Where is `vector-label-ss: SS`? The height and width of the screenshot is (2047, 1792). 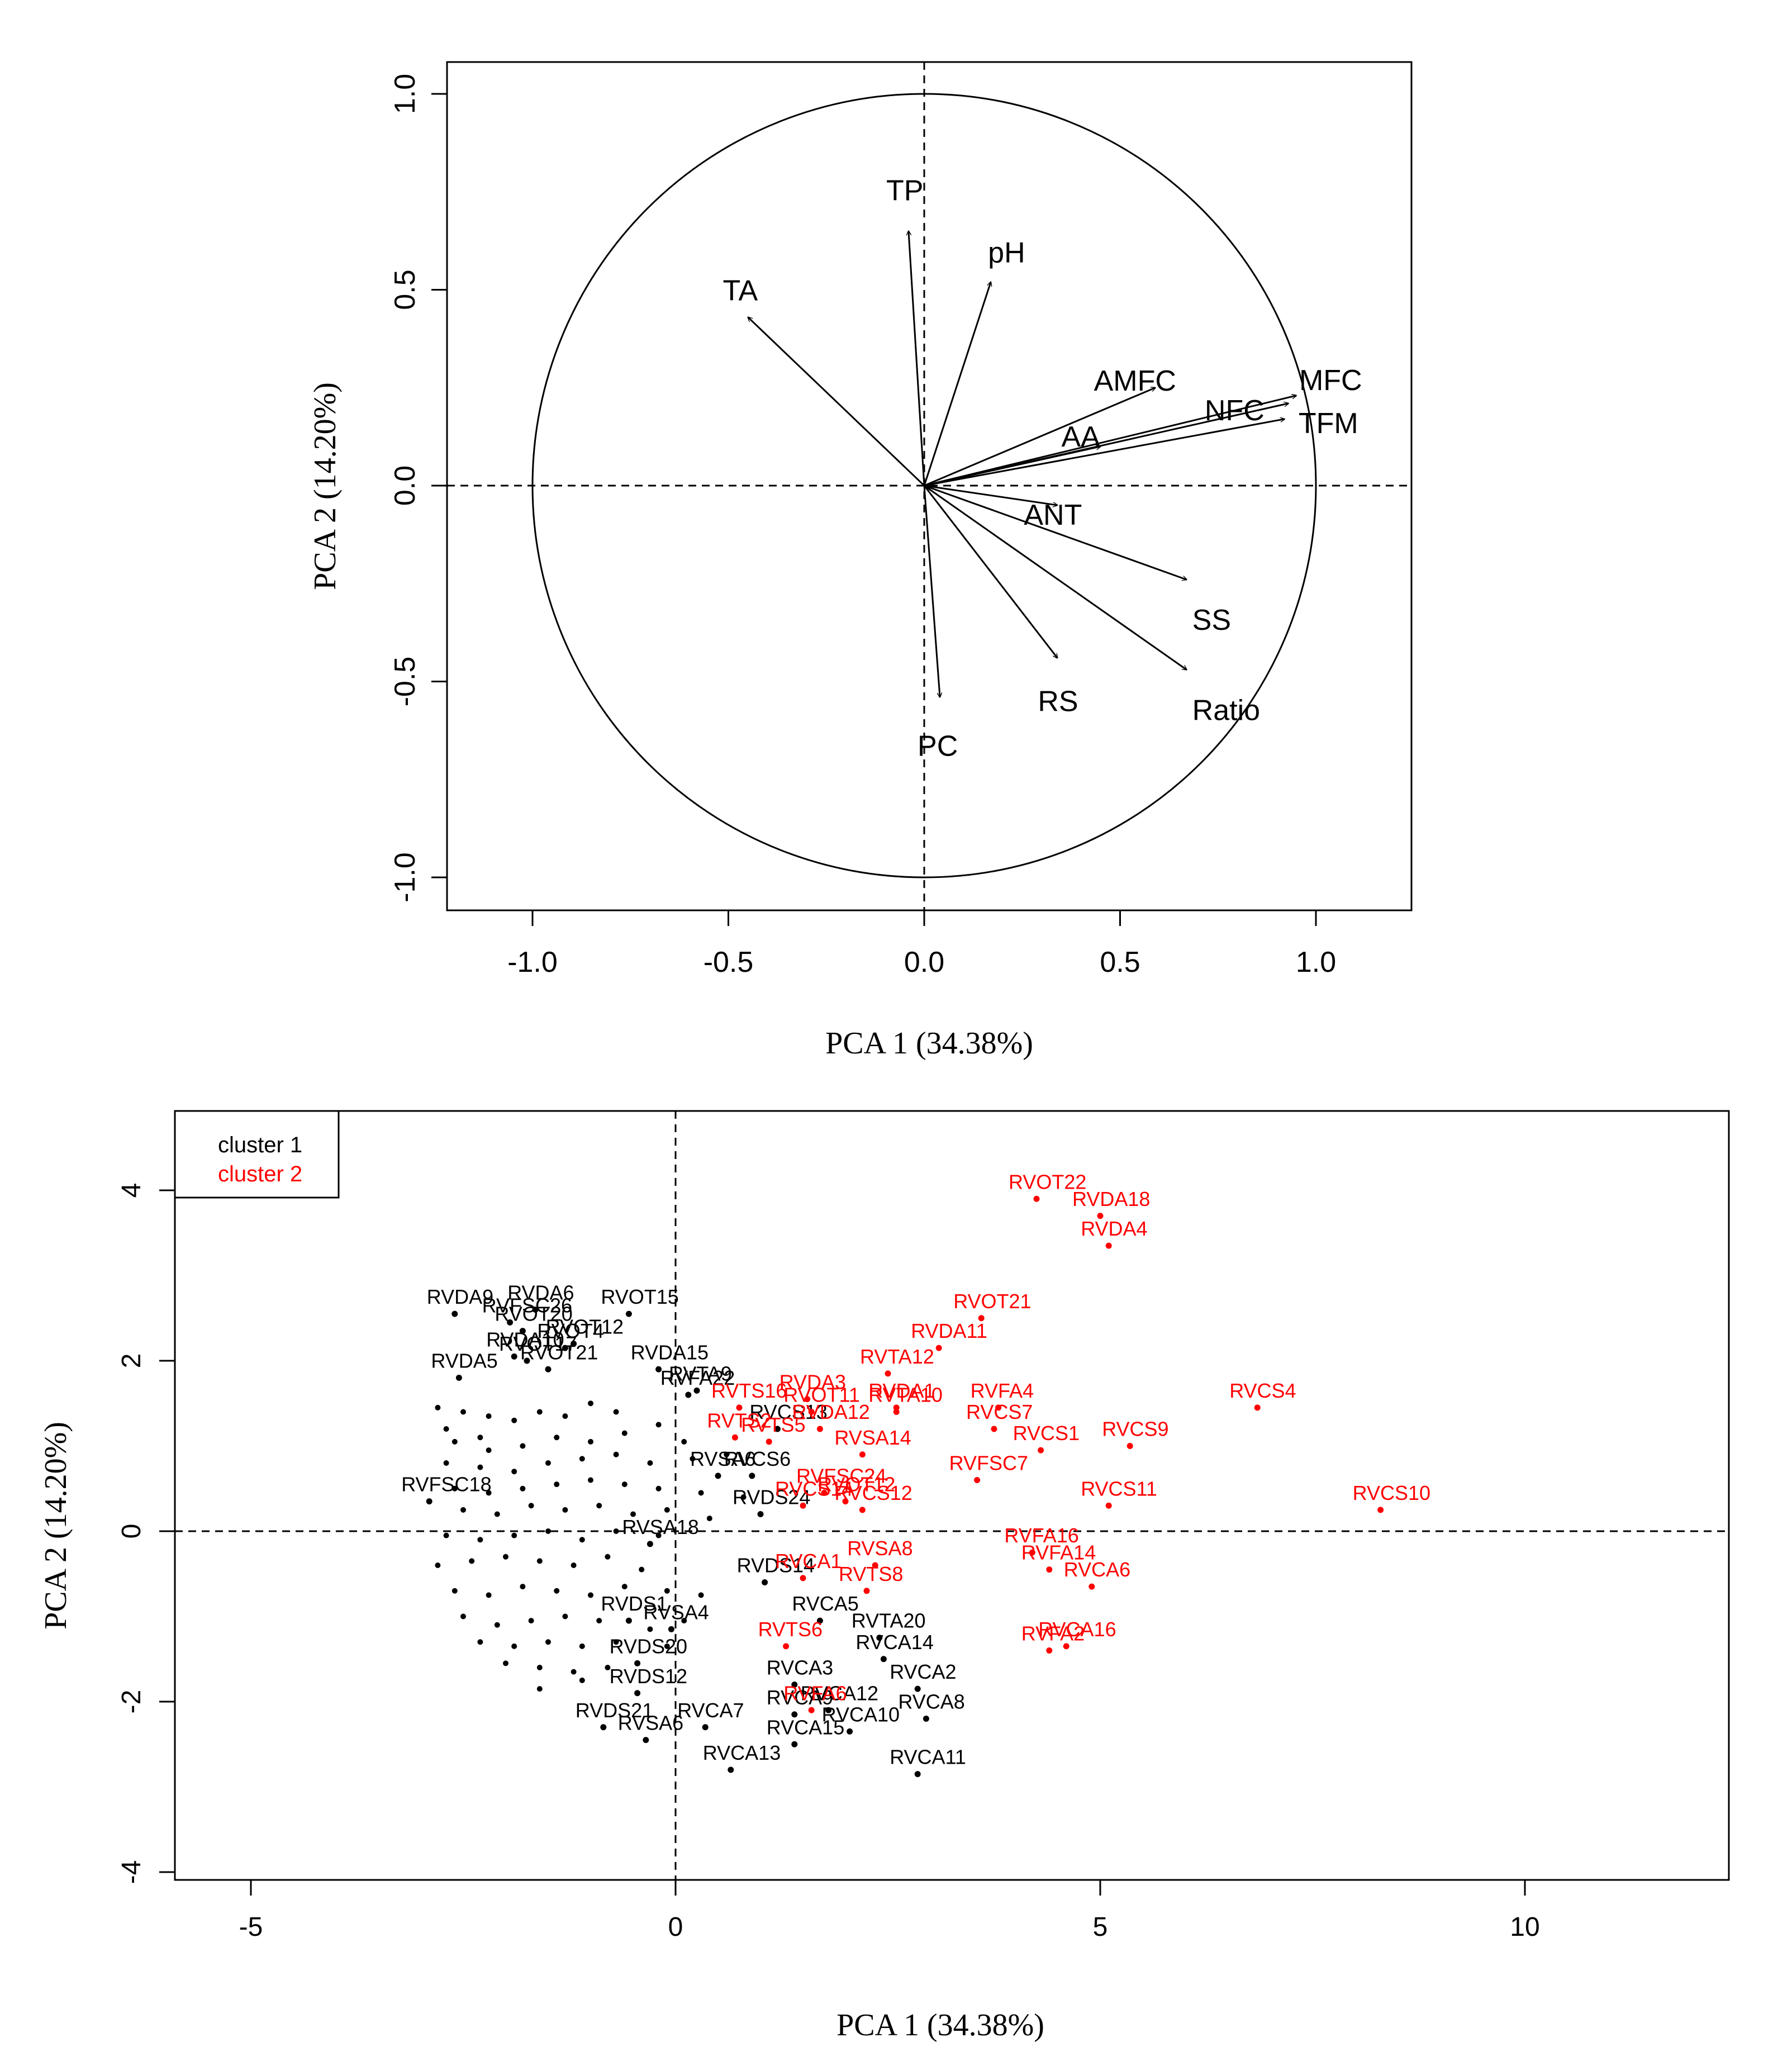 vector-label-ss: SS is located at coordinates (1211, 620).